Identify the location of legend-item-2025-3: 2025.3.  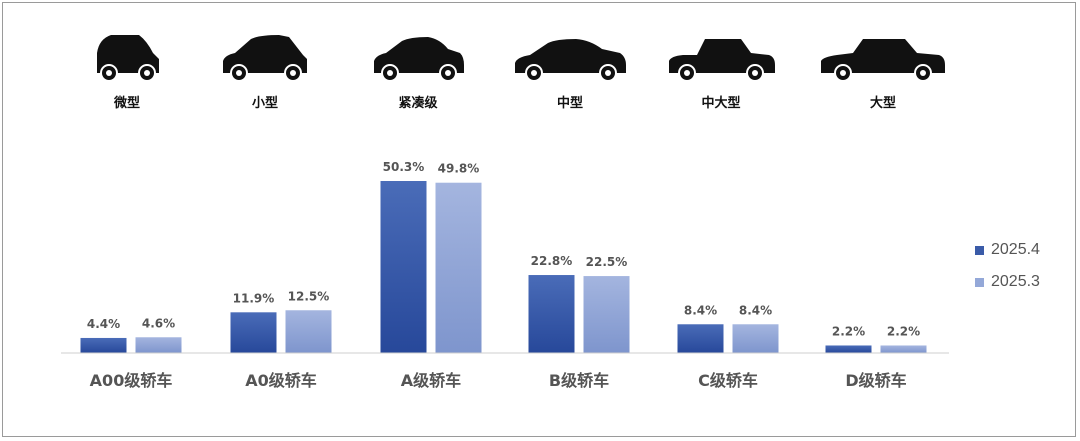
(1007, 282).